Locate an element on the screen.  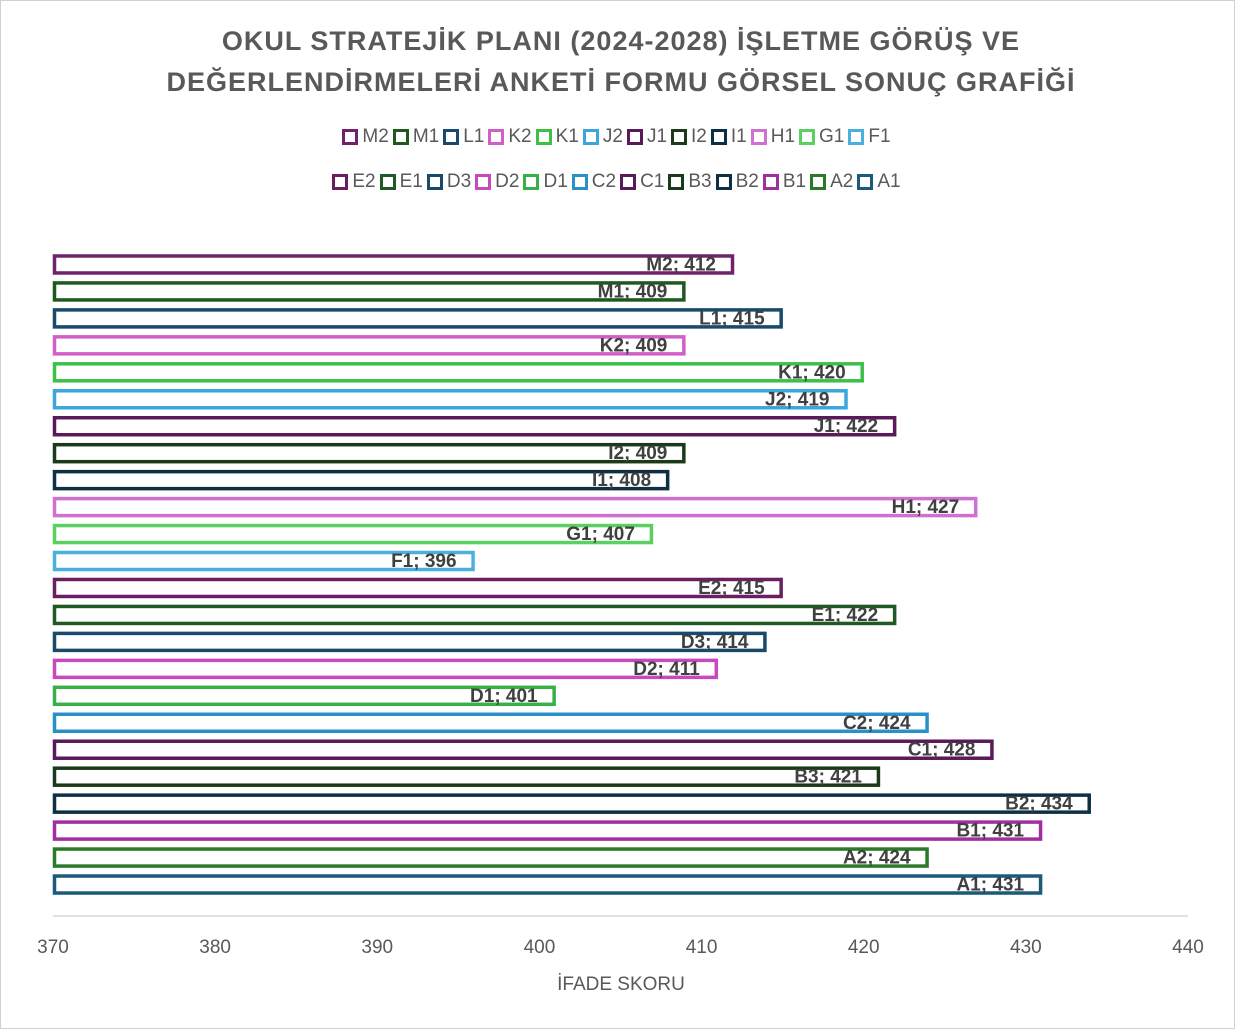
legend-label: H1 is located at coordinates (783, 136).